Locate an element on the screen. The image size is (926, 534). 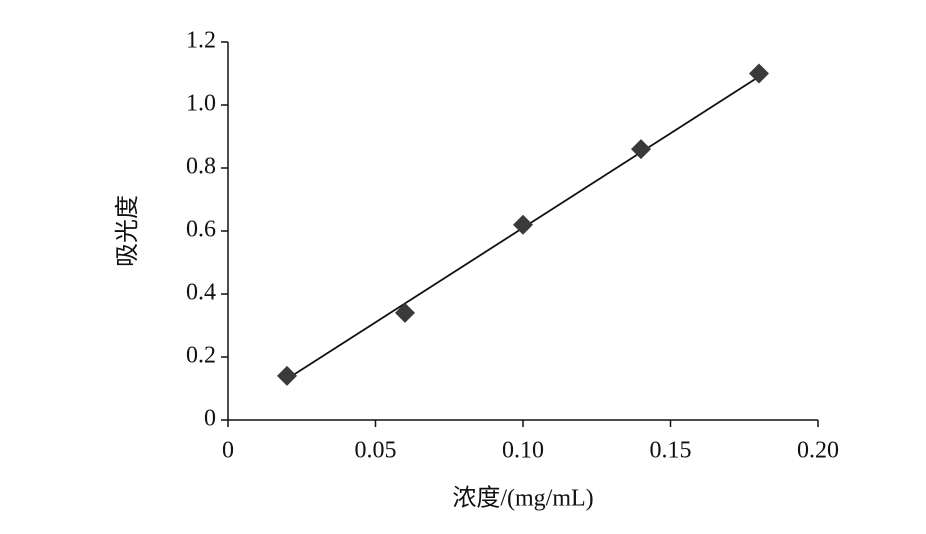
y-tick-label: 0.2 is located at coordinates (201, 356).